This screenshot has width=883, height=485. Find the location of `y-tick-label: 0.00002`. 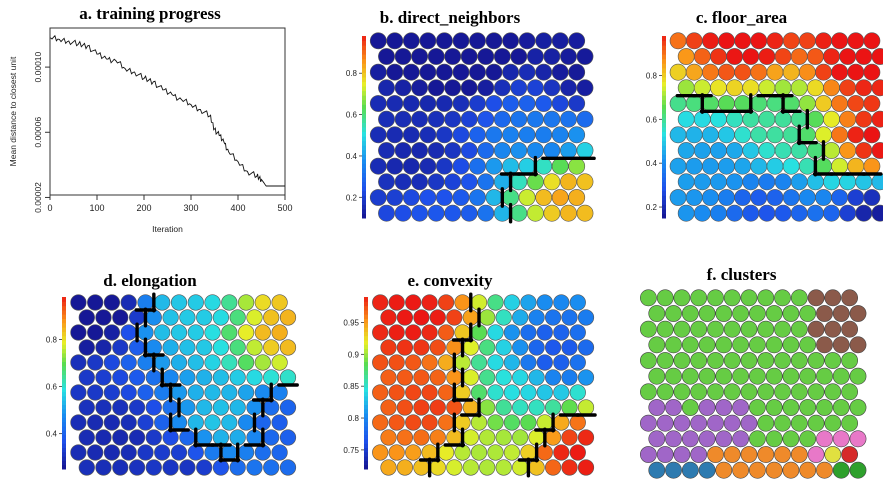

y-tick-label: 0.00002 is located at coordinates (38, 197).